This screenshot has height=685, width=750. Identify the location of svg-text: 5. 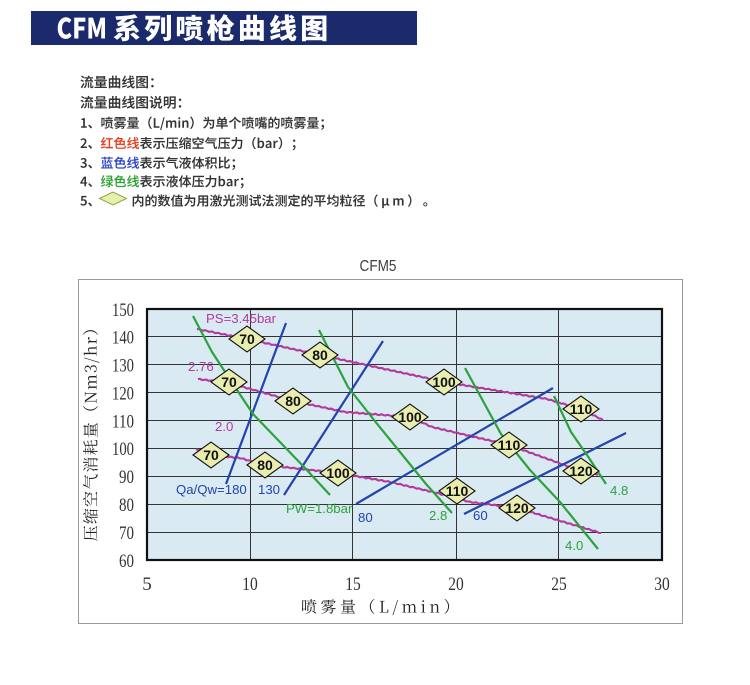
(147, 584).